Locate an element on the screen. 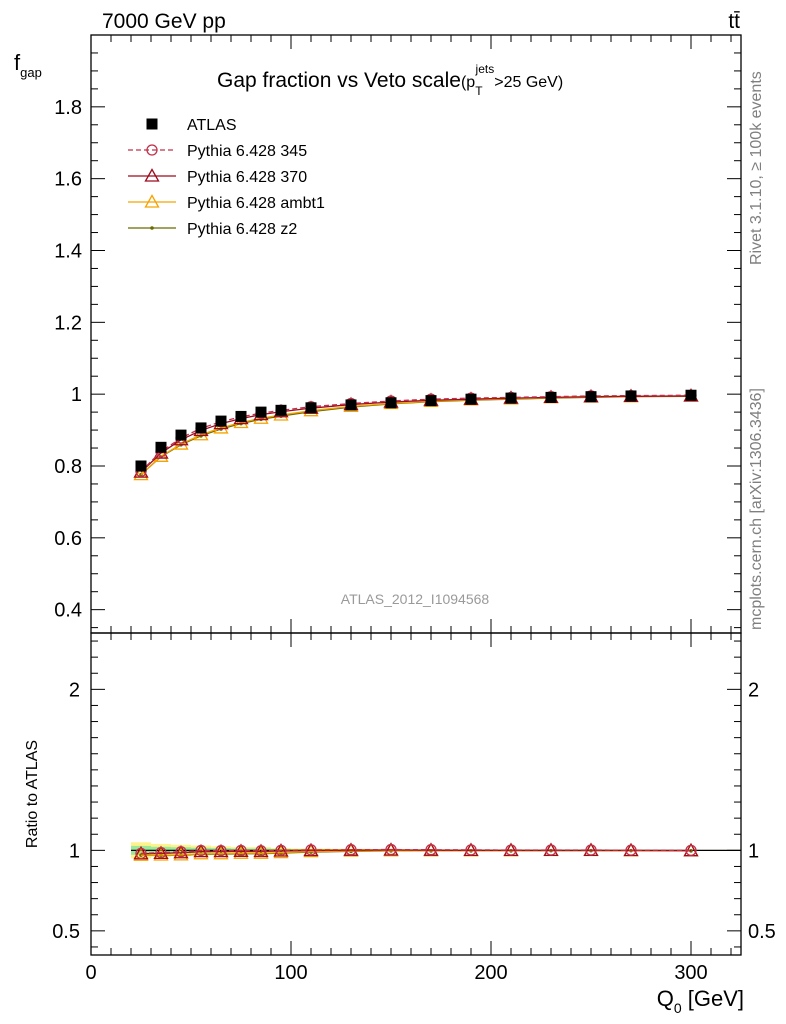 This screenshot has width=786, height=1024. x-tick-label: 100 is located at coordinates (290, 973).